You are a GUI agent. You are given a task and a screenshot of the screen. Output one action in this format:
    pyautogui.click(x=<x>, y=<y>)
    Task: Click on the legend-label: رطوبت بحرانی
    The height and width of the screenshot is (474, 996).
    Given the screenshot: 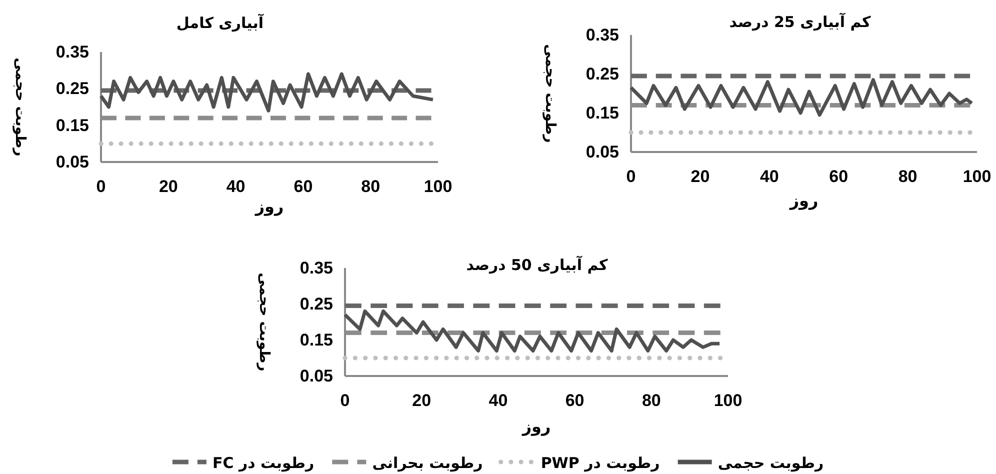 What is the action you would take?
    pyautogui.click(x=427, y=463)
    